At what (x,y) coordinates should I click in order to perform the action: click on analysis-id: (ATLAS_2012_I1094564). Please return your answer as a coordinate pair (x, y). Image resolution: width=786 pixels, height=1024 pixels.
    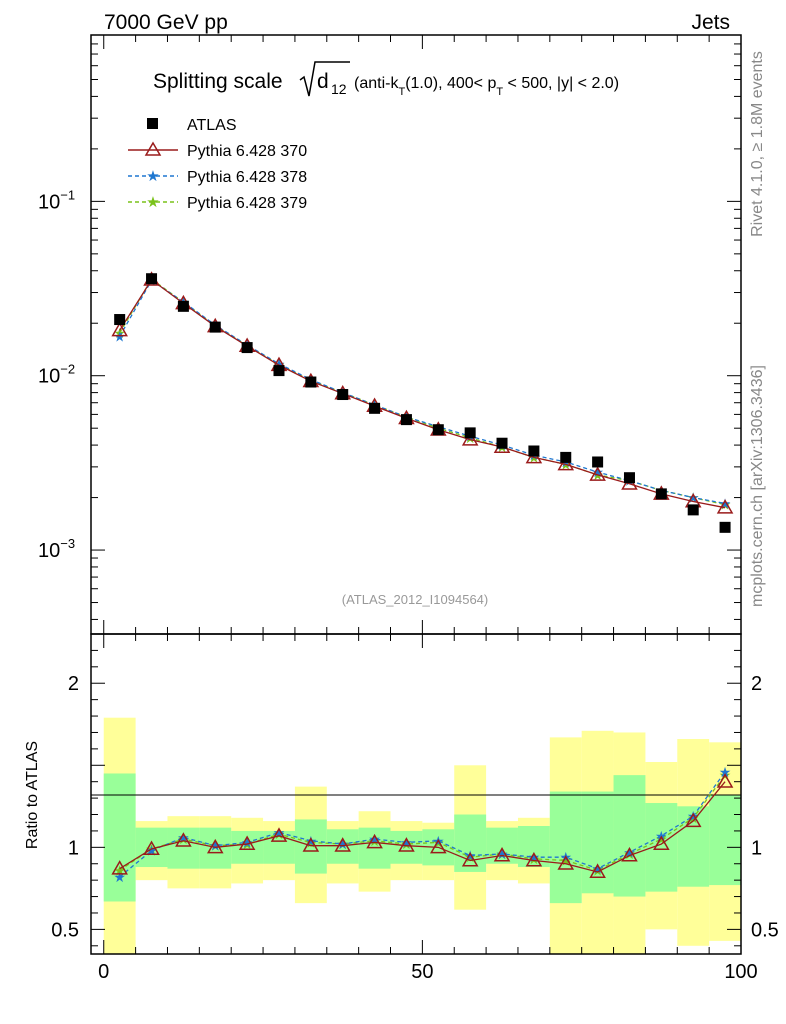
    Looking at the image, I should click on (415, 599).